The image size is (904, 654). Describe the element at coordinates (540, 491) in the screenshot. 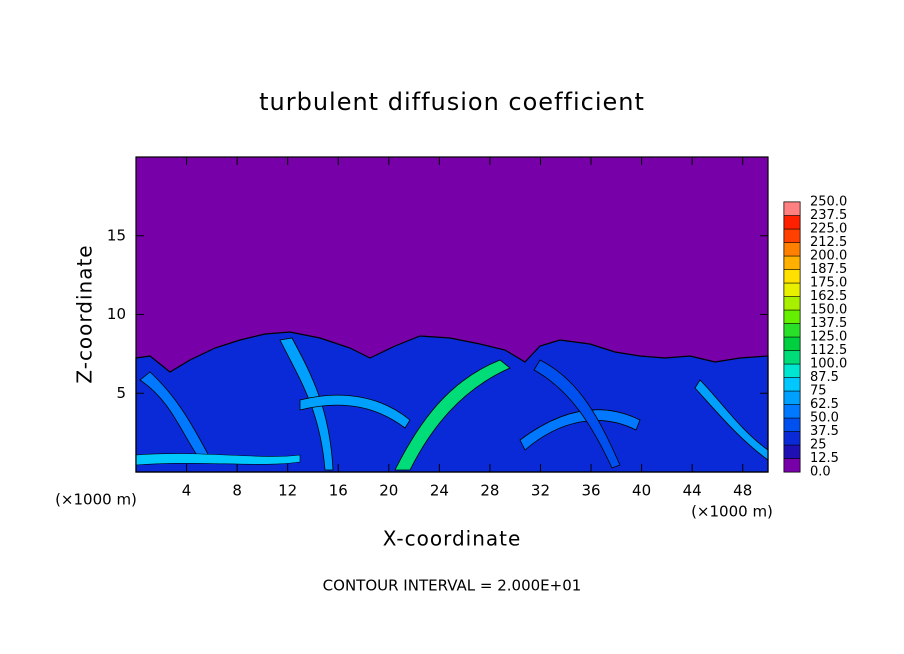

I see `x-tick-label: 32` at that location.